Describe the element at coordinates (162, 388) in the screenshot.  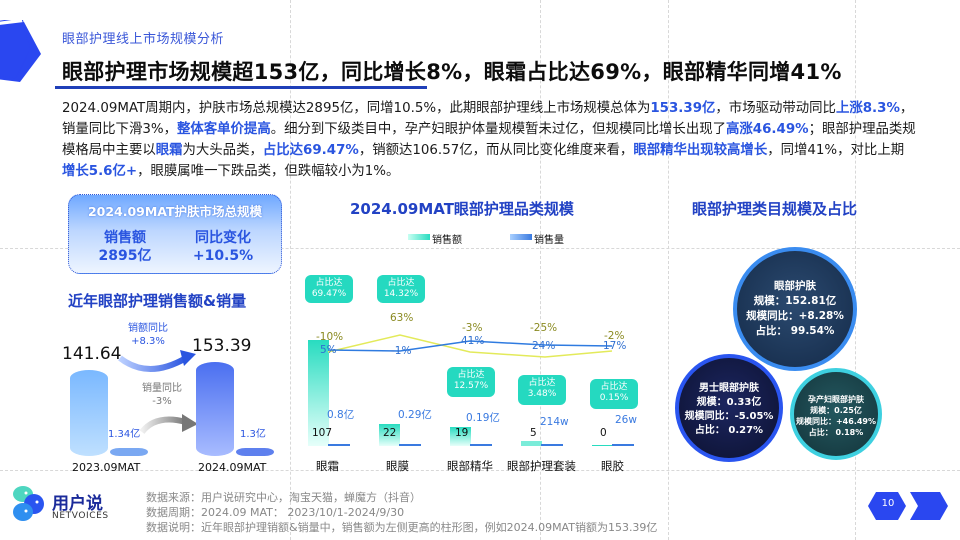
I see `volume-yoy-label: 销量同比` at that location.